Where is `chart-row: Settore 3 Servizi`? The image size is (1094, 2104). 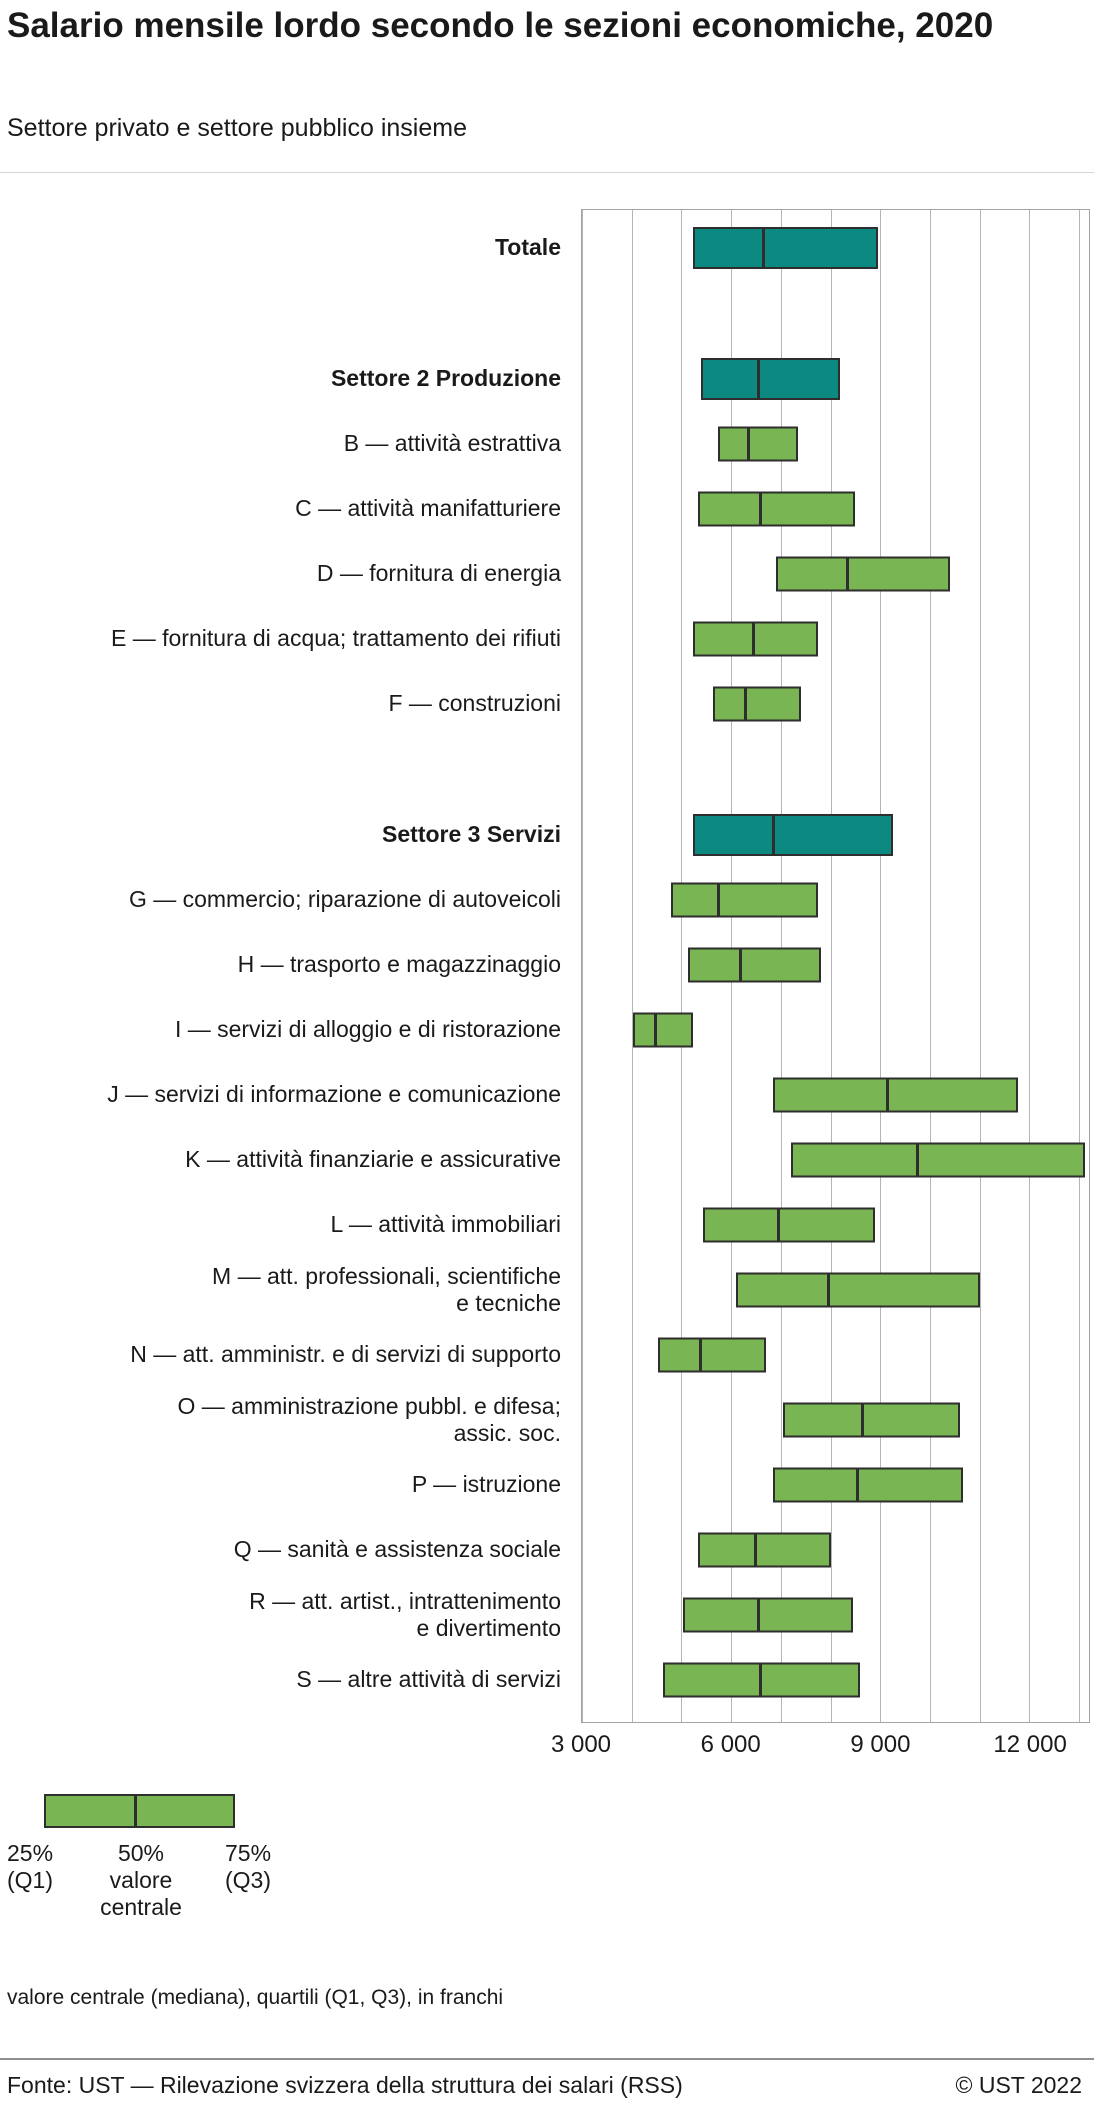 chart-row: Settore 3 Servizi is located at coordinates (547, 834).